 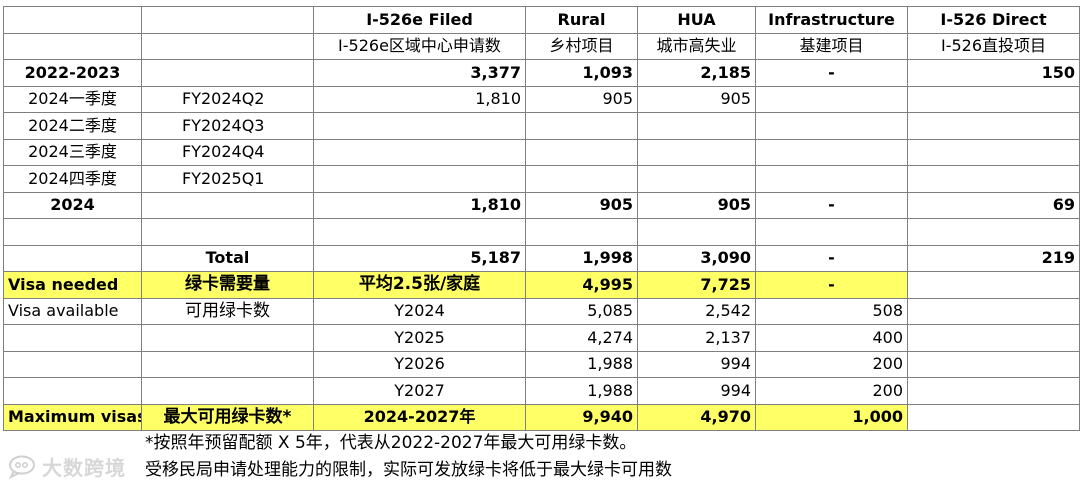 What do you see at coordinates (72, 285) in the screenshot?
I see `row-label: Visa needed` at bounding box center [72, 285].